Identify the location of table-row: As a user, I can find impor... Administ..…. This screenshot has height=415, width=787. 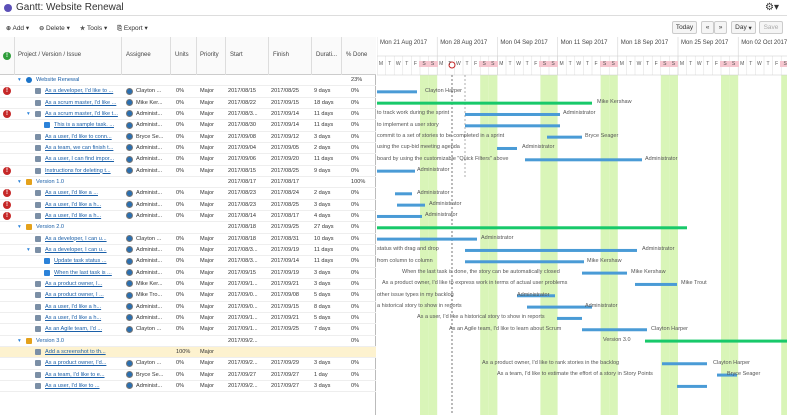
(188, 160).